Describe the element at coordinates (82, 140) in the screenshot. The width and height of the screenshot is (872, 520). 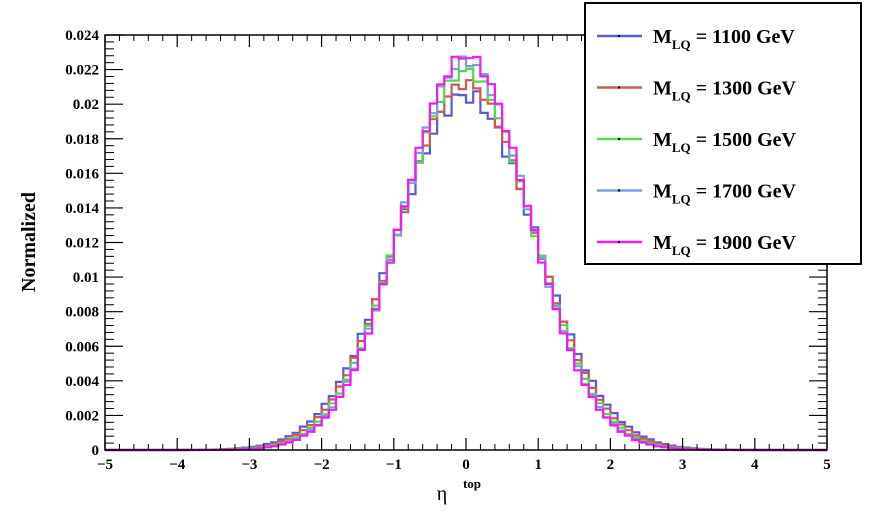
I see `y-tick-label: 0.018` at that location.